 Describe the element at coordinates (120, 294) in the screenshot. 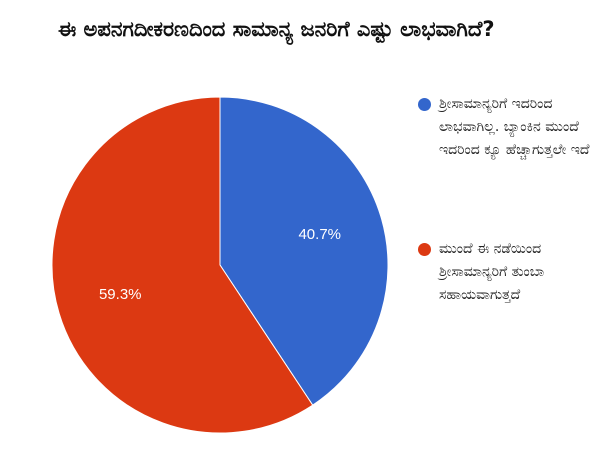

I see `data-label: 59.3%` at that location.